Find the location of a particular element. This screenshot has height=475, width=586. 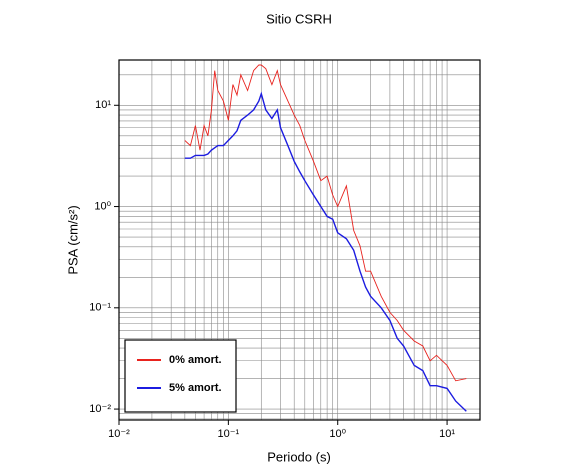

x-tick-label: 10⁰ is located at coordinates (337, 434).